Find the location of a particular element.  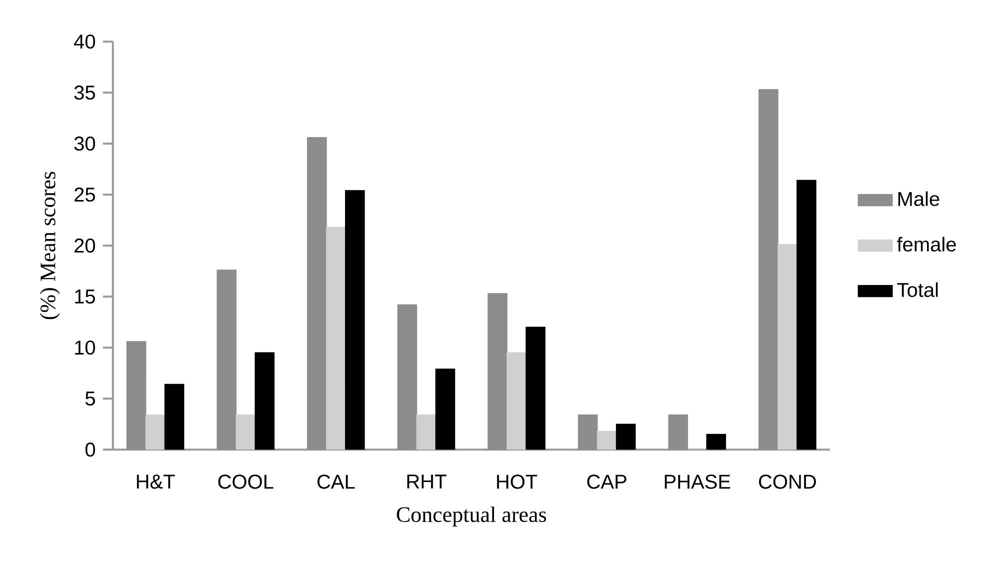

x-tick-label: COOL is located at coordinates (246, 481).